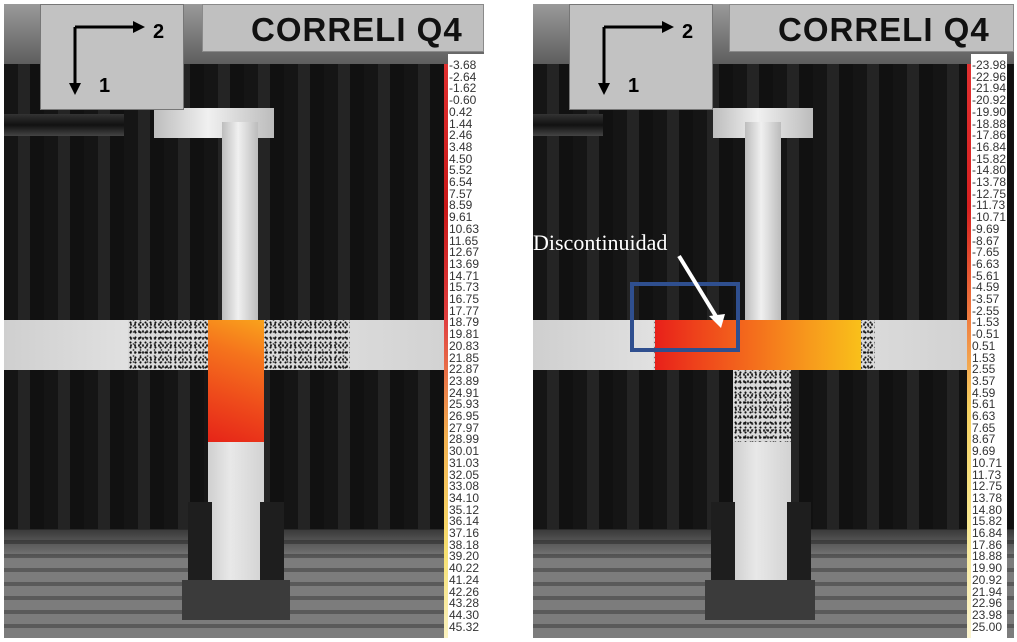  I want to click on annotation-label: Discontinuidad, so click(600, 242).